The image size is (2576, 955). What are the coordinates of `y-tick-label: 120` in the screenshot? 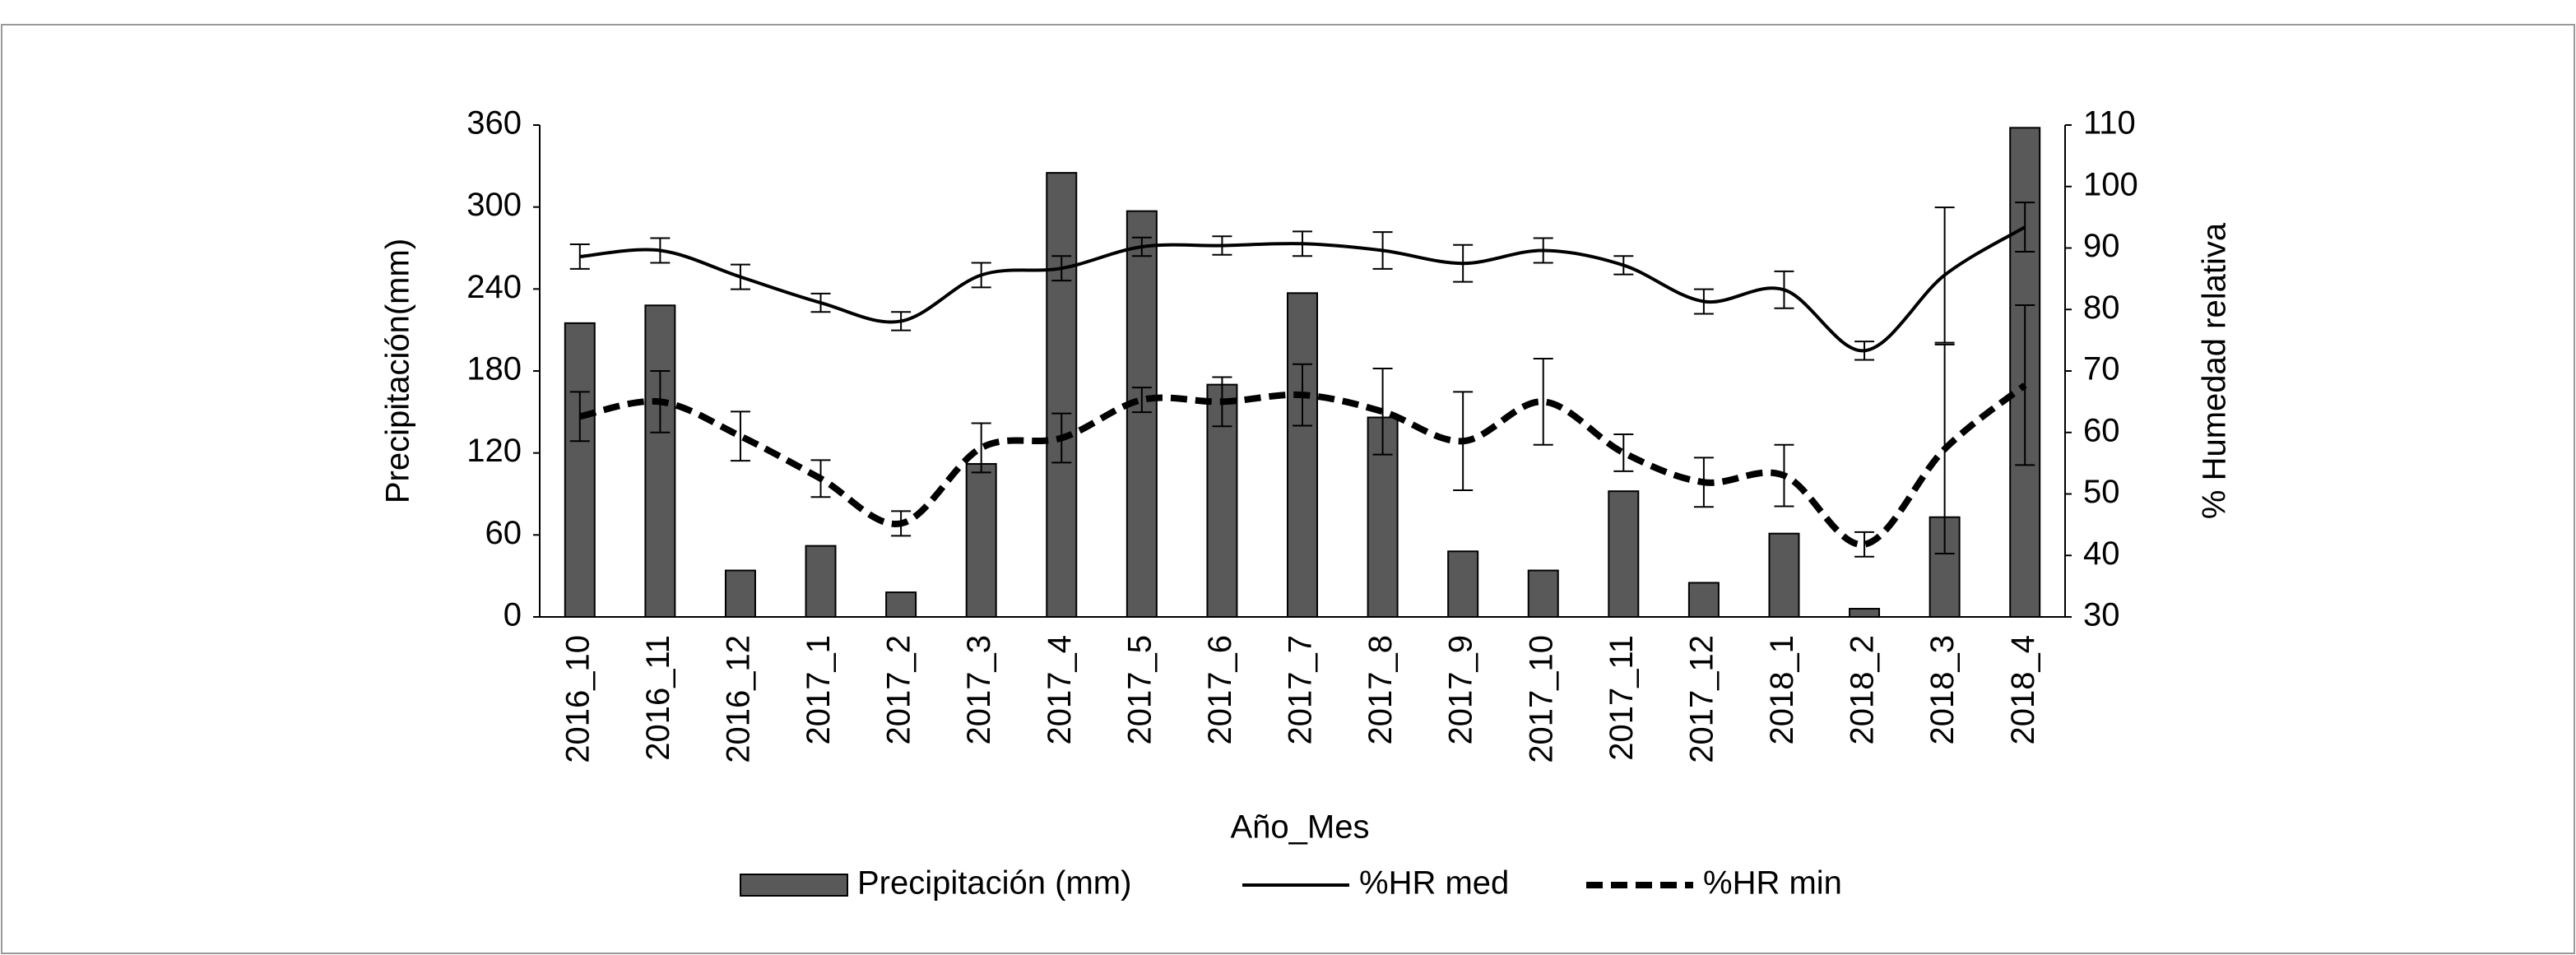 It's located at (494, 451).